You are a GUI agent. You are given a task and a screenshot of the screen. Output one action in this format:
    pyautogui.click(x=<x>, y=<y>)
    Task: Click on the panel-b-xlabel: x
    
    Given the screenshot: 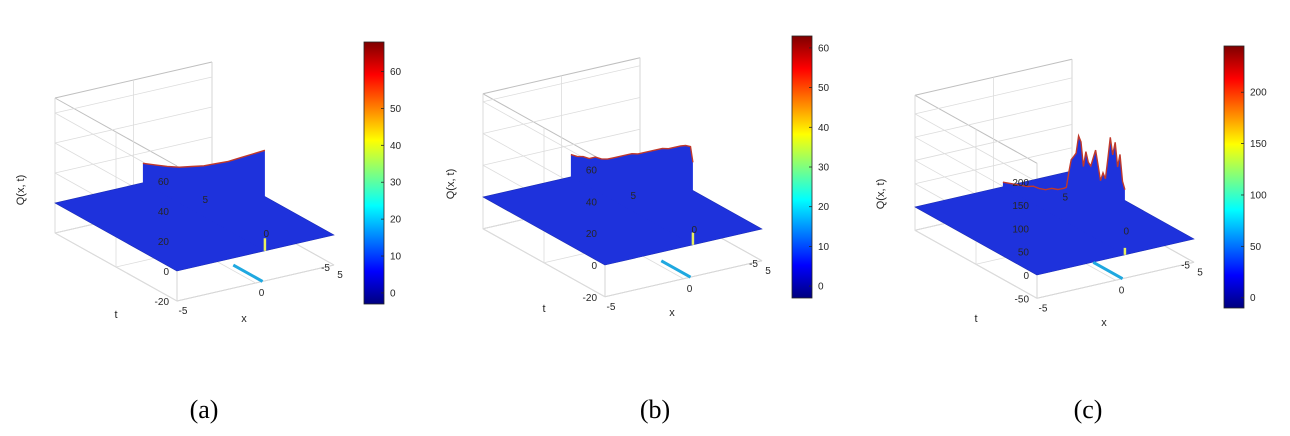 What is the action you would take?
    pyautogui.click(x=672, y=313)
    